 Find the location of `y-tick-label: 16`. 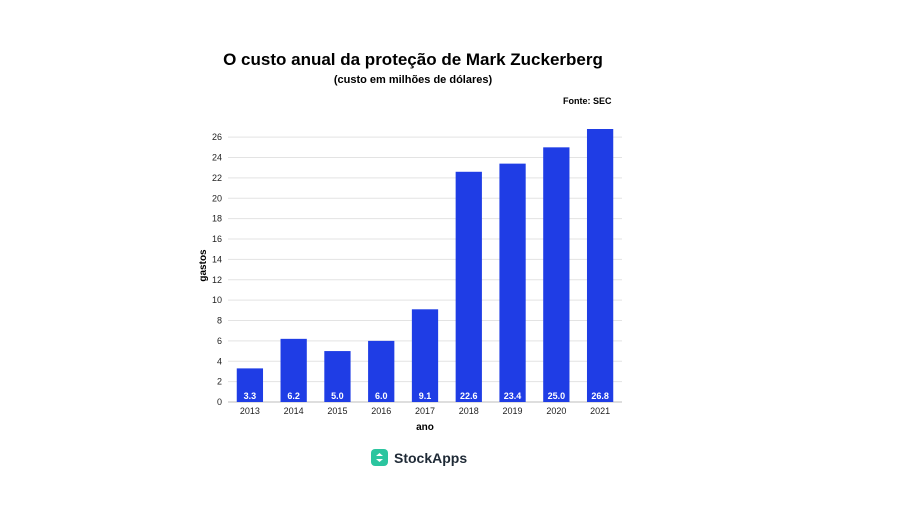

y-tick-label: 16 is located at coordinates (217, 239).